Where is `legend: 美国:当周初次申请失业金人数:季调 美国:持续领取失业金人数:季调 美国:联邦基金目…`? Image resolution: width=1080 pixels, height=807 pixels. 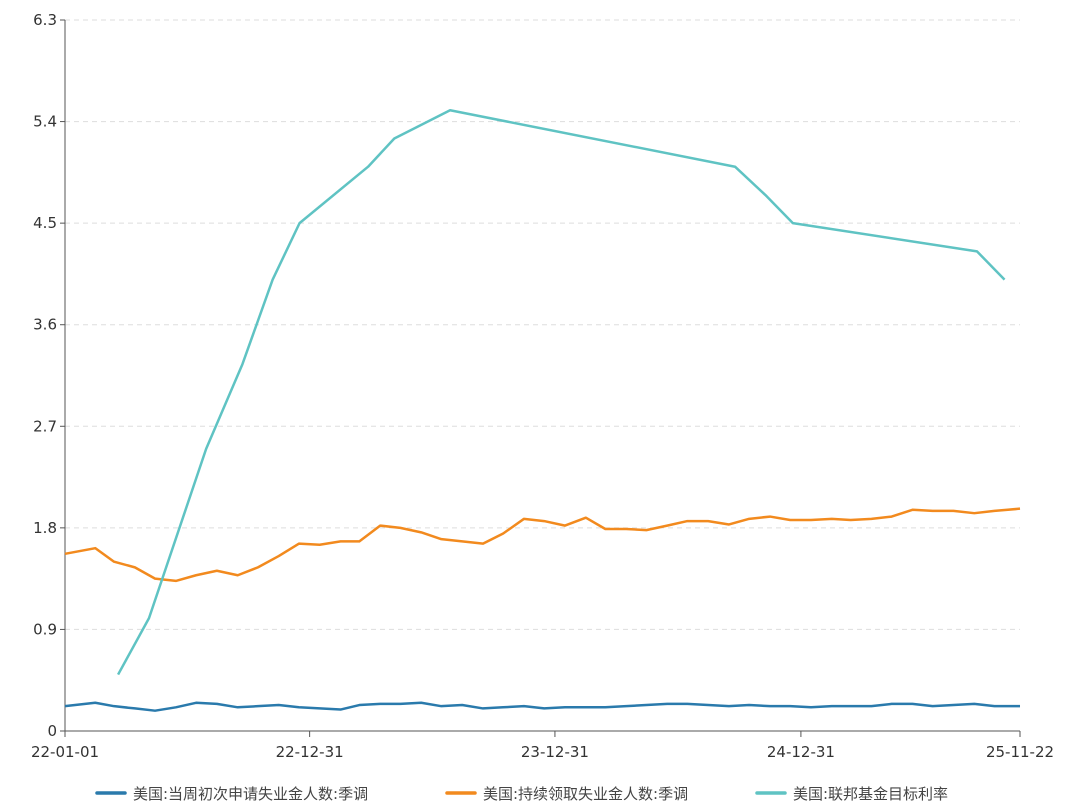 legend: 美国:当周初次申请失业金人数:季调 美国:持续领取失业金人数:季调 美国:联邦基金目… is located at coordinates (521, 794).